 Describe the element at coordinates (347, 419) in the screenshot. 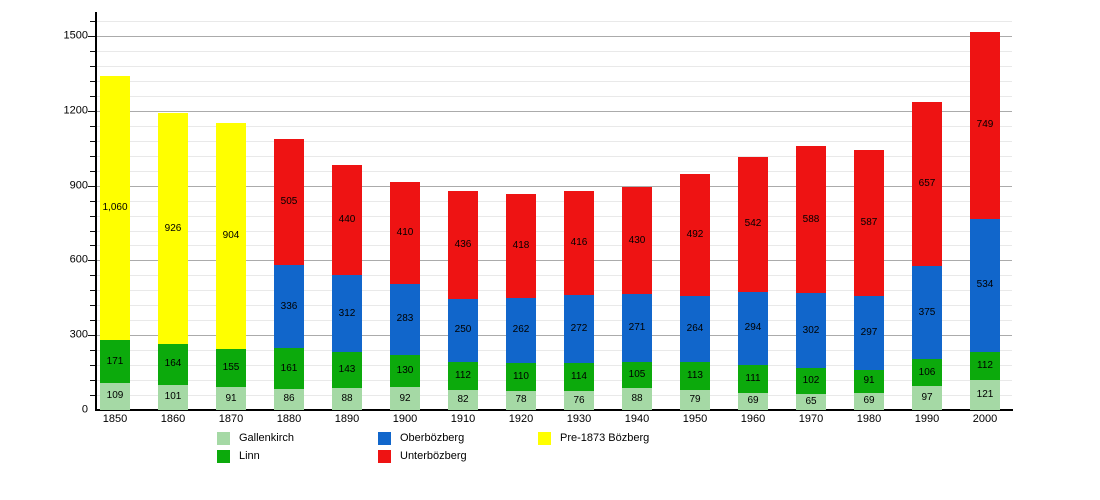

I see `x-axis-tick-label: 1890` at that location.